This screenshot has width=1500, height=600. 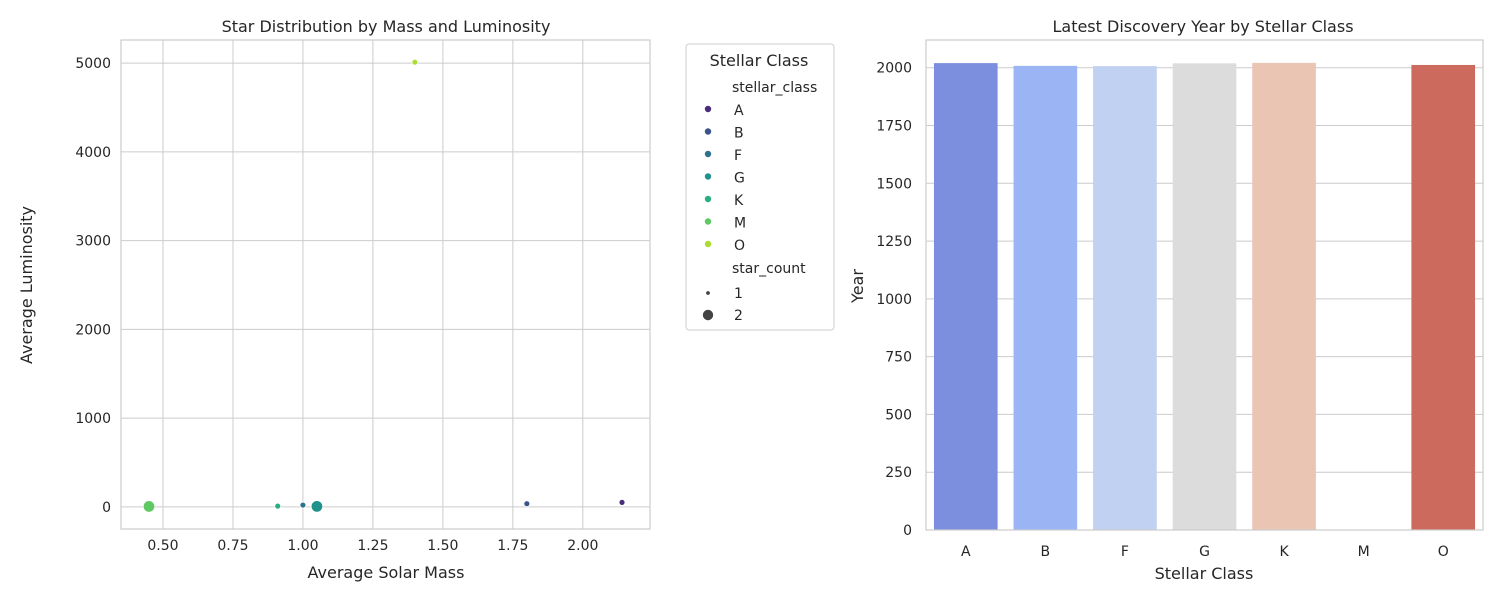 What do you see at coordinates (857, 286) in the screenshot?
I see `bar-y-label: Year` at bounding box center [857, 286].